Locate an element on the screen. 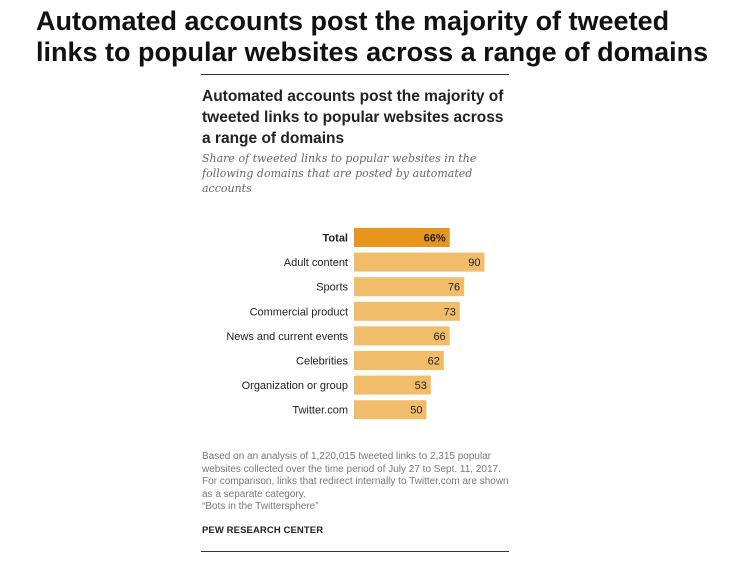 The image size is (732, 569). value-label-sports: 76 is located at coordinates (454, 288).